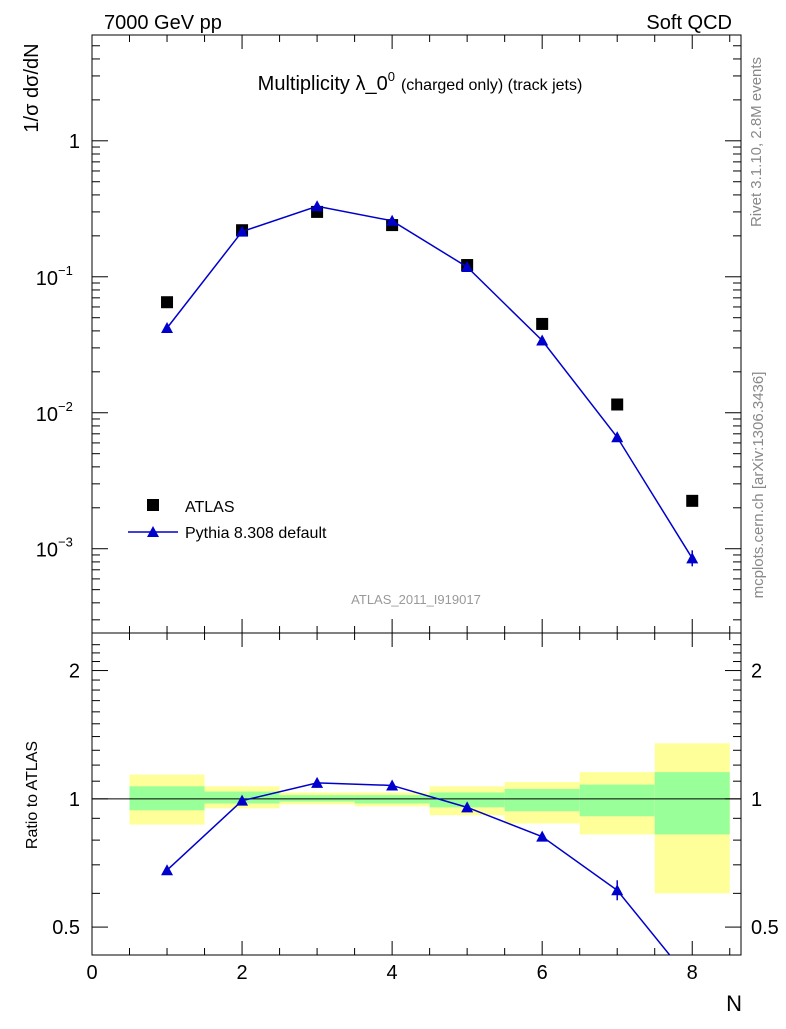  Describe the element at coordinates (734, 1003) in the screenshot. I see `x-axis-label: N` at that location.